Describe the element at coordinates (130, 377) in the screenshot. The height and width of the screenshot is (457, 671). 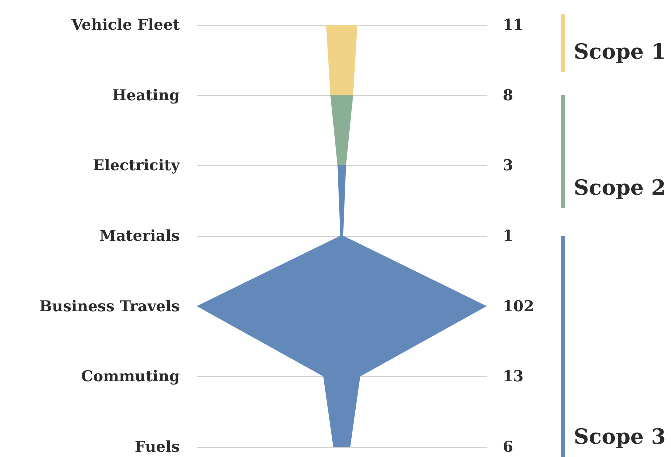
I see `category-label: Commuting` at that location.